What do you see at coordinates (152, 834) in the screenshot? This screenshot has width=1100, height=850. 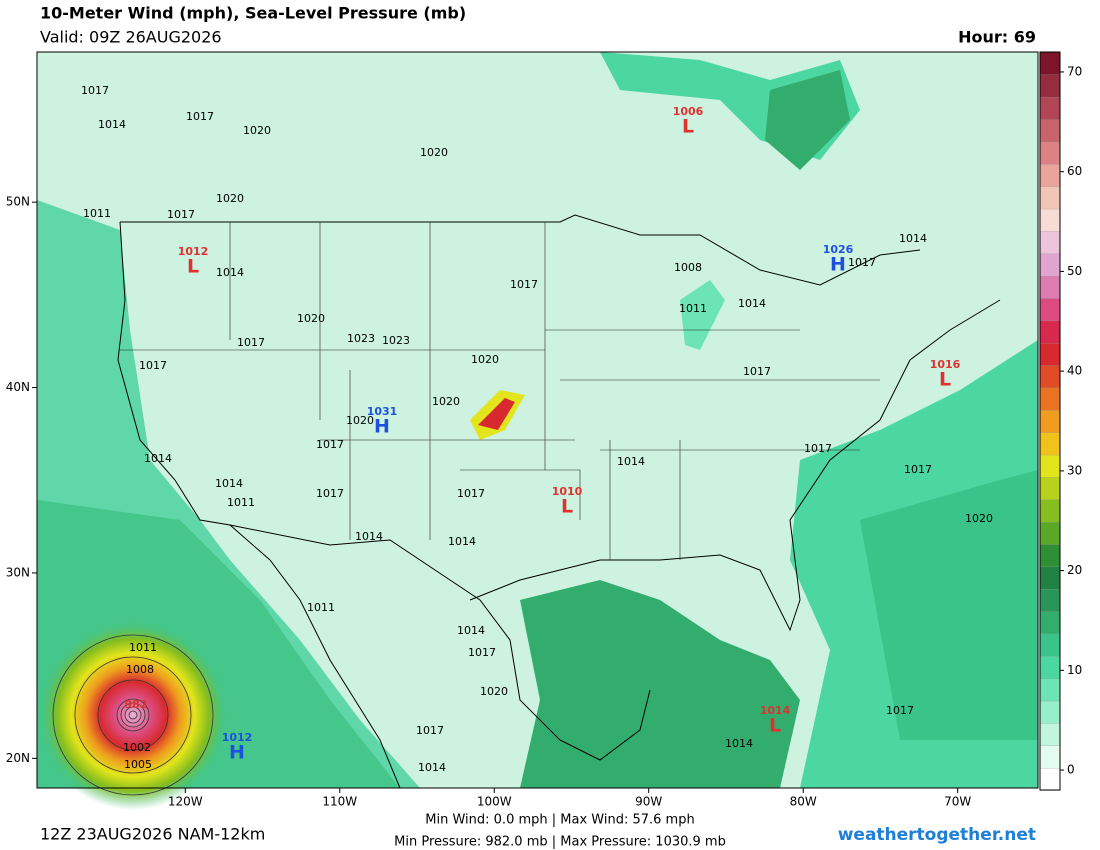 I see `model-run: 12Z 23AUG2026 NAM-12km` at bounding box center [152, 834].